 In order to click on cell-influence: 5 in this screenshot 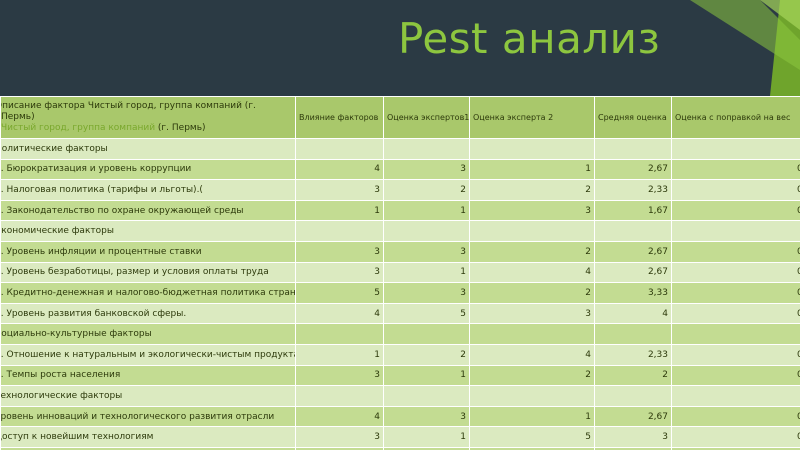, I will do `click(339, 293)`.